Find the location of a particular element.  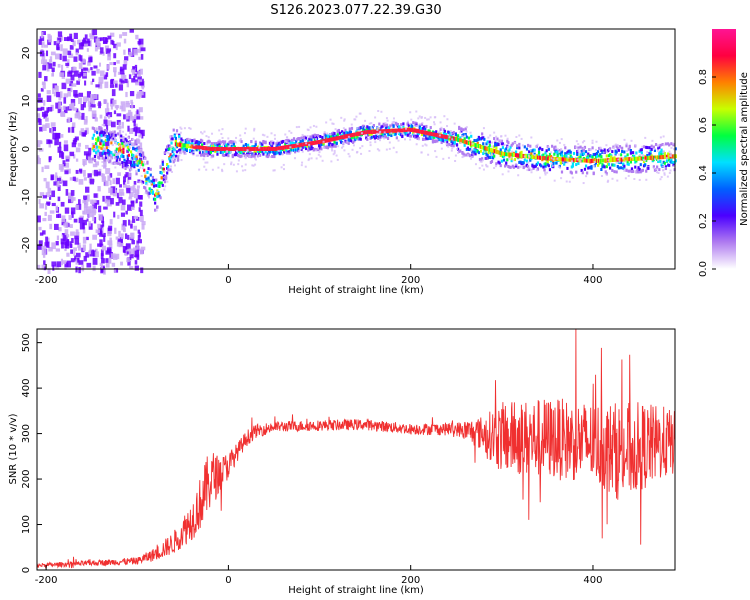

snr-y-tick-label: 500 is located at coordinates (26, 342).